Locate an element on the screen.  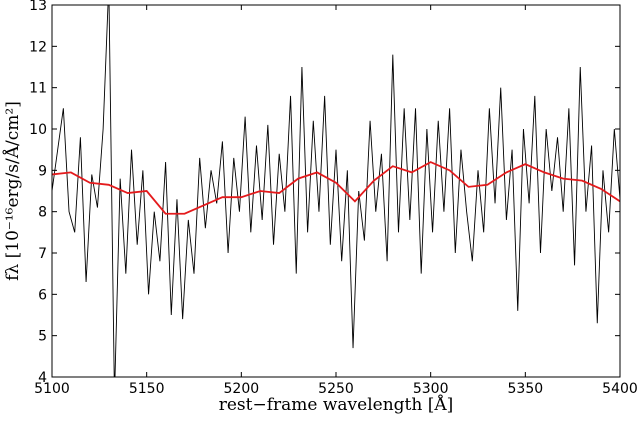
y-axis-label: fλ [10⁻¹⁶erg/s/Å/cm²] is located at coordinates (12, 191).